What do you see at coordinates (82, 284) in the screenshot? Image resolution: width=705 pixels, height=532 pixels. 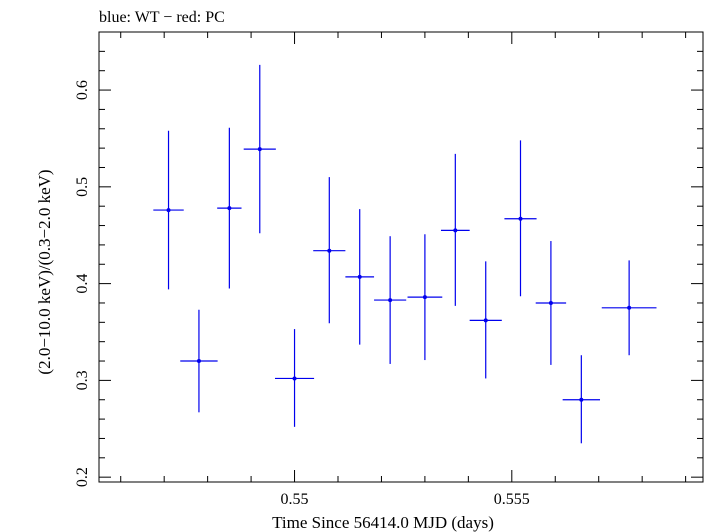 I see `y-tick-label: 0.4` at bounding box center [82, 284].